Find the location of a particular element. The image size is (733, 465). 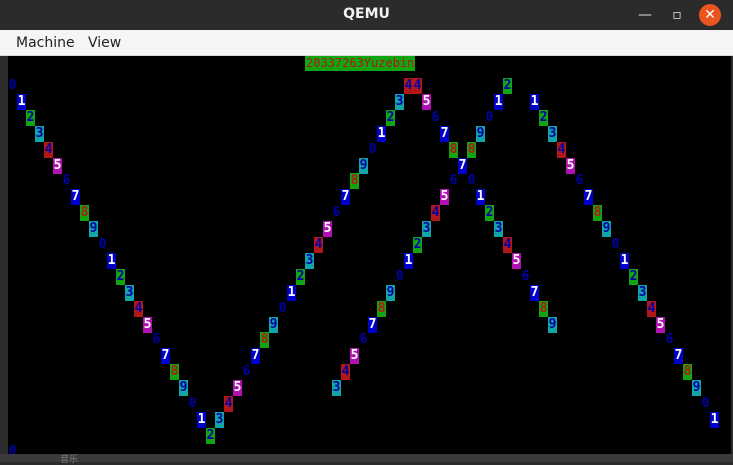

menu-view: View is located at coordinates (105, 43).